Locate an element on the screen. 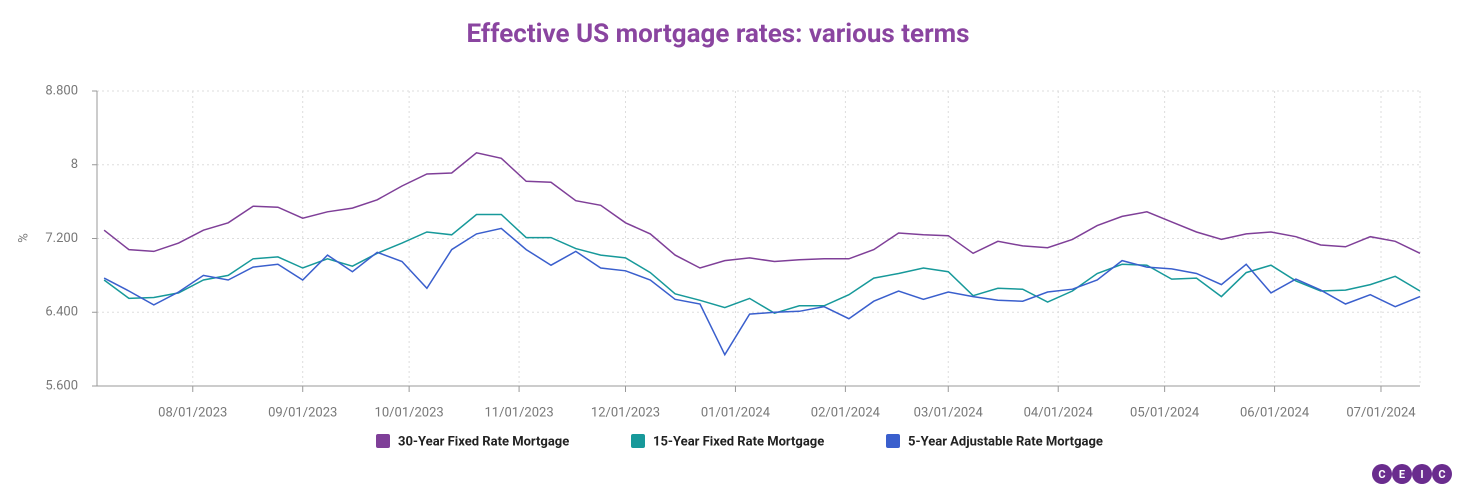 The width and height of the screenshot is (1458, 498). y-tick-label: 8.800 is located at coordinates (61, 90).